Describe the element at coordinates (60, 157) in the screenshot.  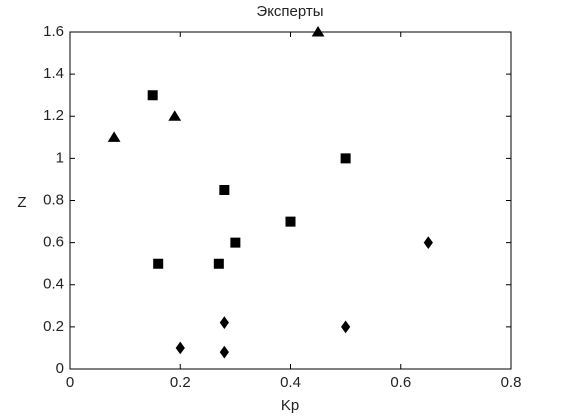
I see `y-tick-label: 1` at that location.